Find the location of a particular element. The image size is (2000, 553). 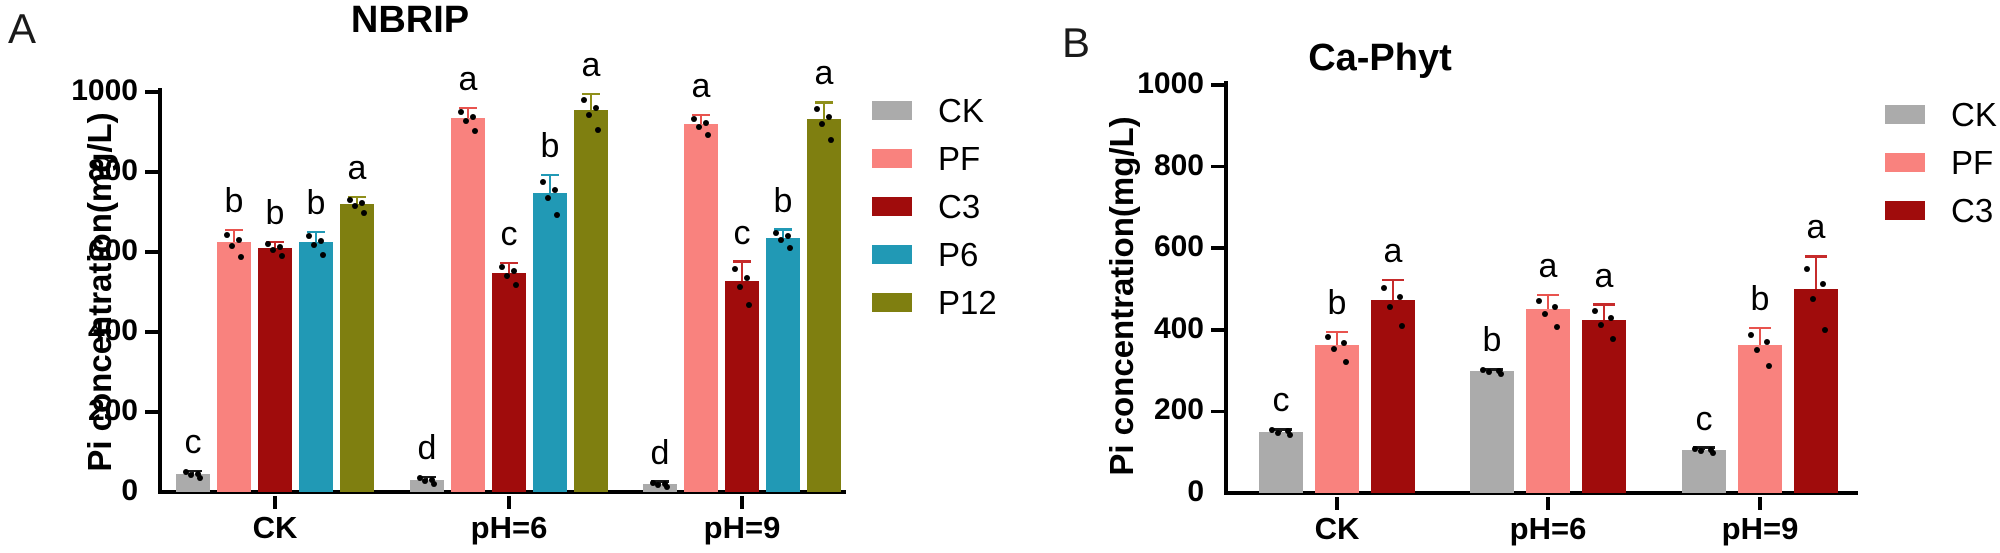

bar-pH=6-P6 is located at coordinates (550, 342).